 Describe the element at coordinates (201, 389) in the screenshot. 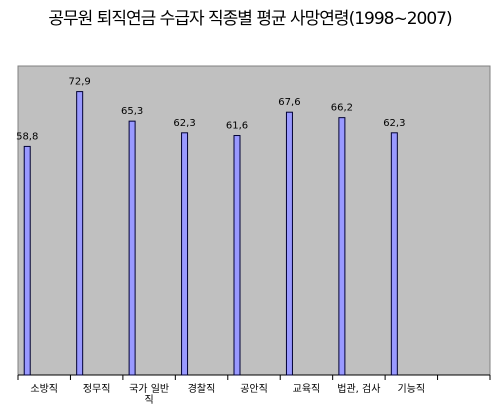

I see `x-tick-label: 경찰직` at that location.